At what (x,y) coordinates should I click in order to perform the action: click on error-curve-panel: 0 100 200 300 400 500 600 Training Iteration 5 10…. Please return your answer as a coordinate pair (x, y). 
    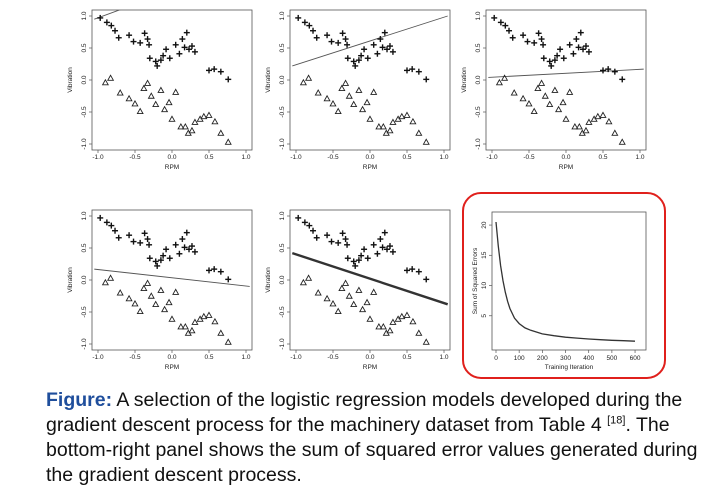
    Looking at the image, I should click on (564, 285).